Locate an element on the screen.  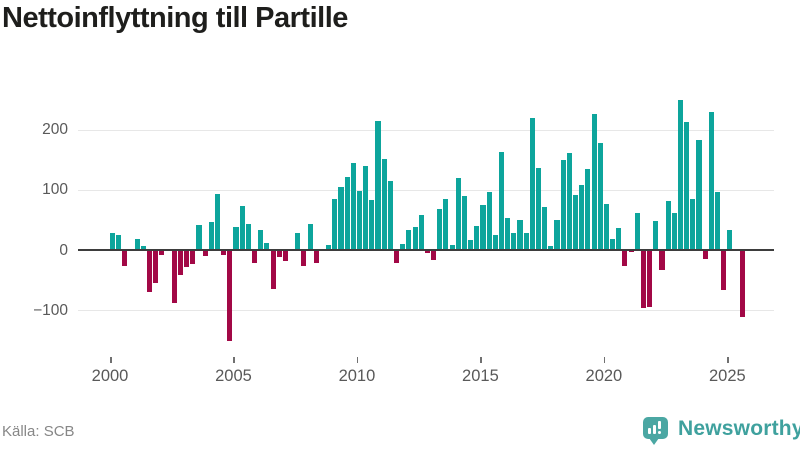
y-axis-label: −100 is located at coordinates (50, 310).